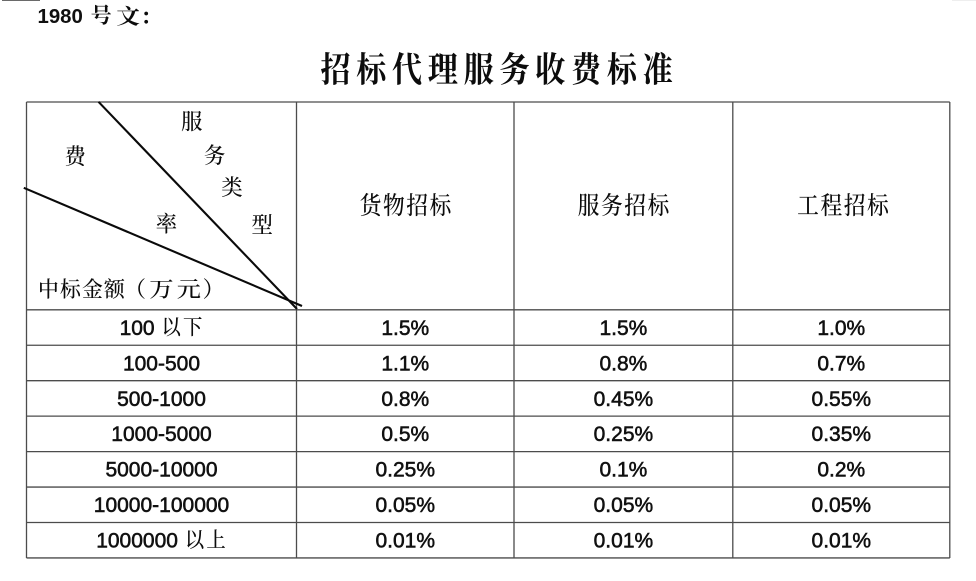  Describe the element at coordinates (60, 17) in the screenshot. I see `svg-text: 1980` at that location.